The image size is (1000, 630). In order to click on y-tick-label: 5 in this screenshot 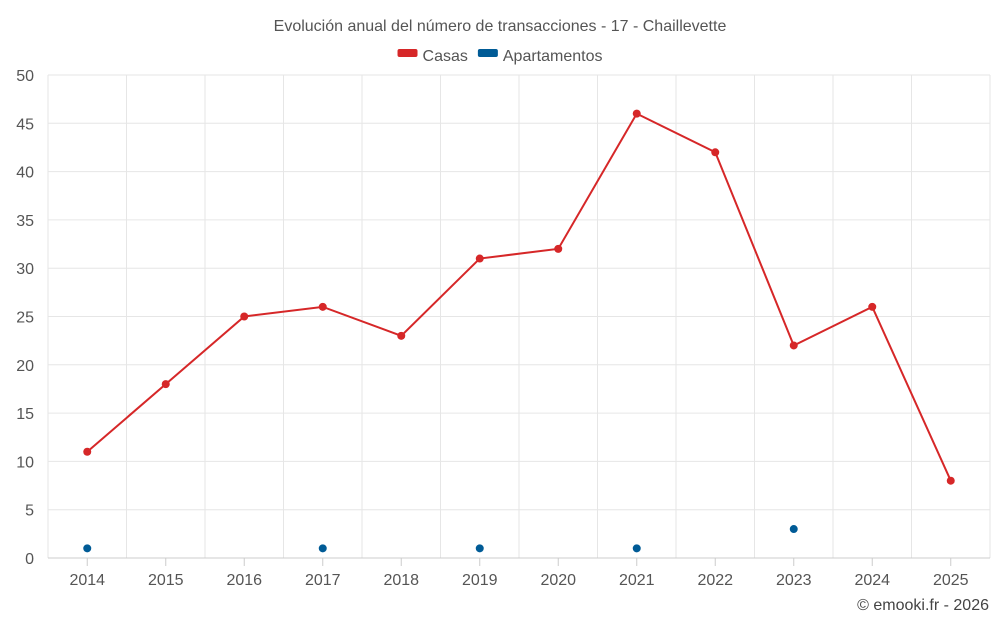, I will do `click(29, 511)`.